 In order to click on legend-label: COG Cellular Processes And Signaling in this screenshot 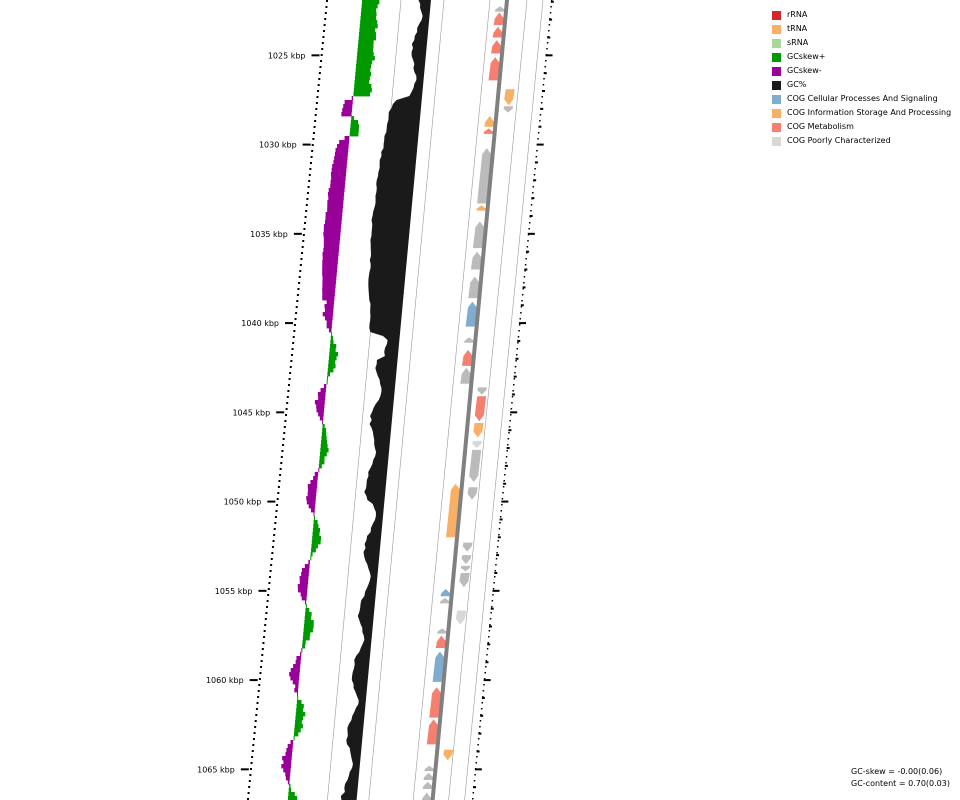, I will do `click(862, 98)`.